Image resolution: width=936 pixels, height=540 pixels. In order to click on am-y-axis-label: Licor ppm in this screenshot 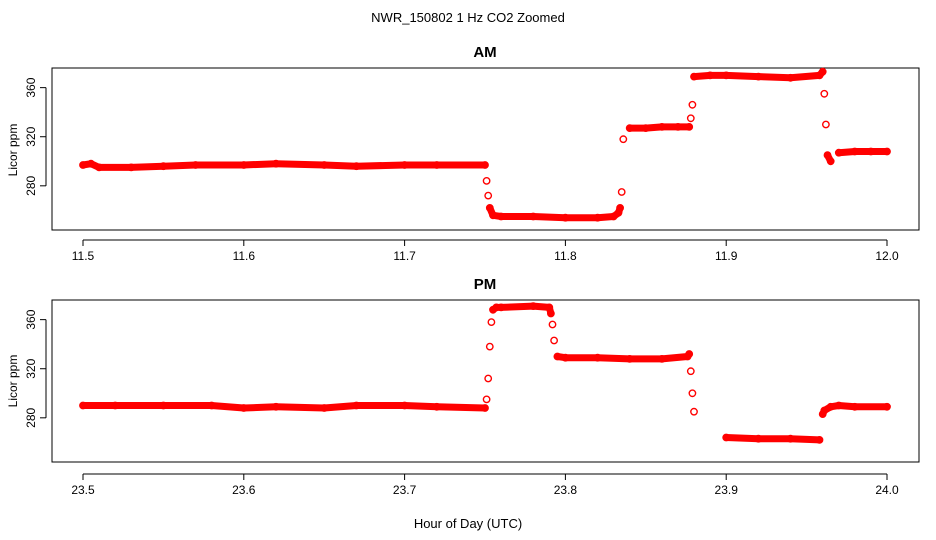, I will do `click(13, 150)`.